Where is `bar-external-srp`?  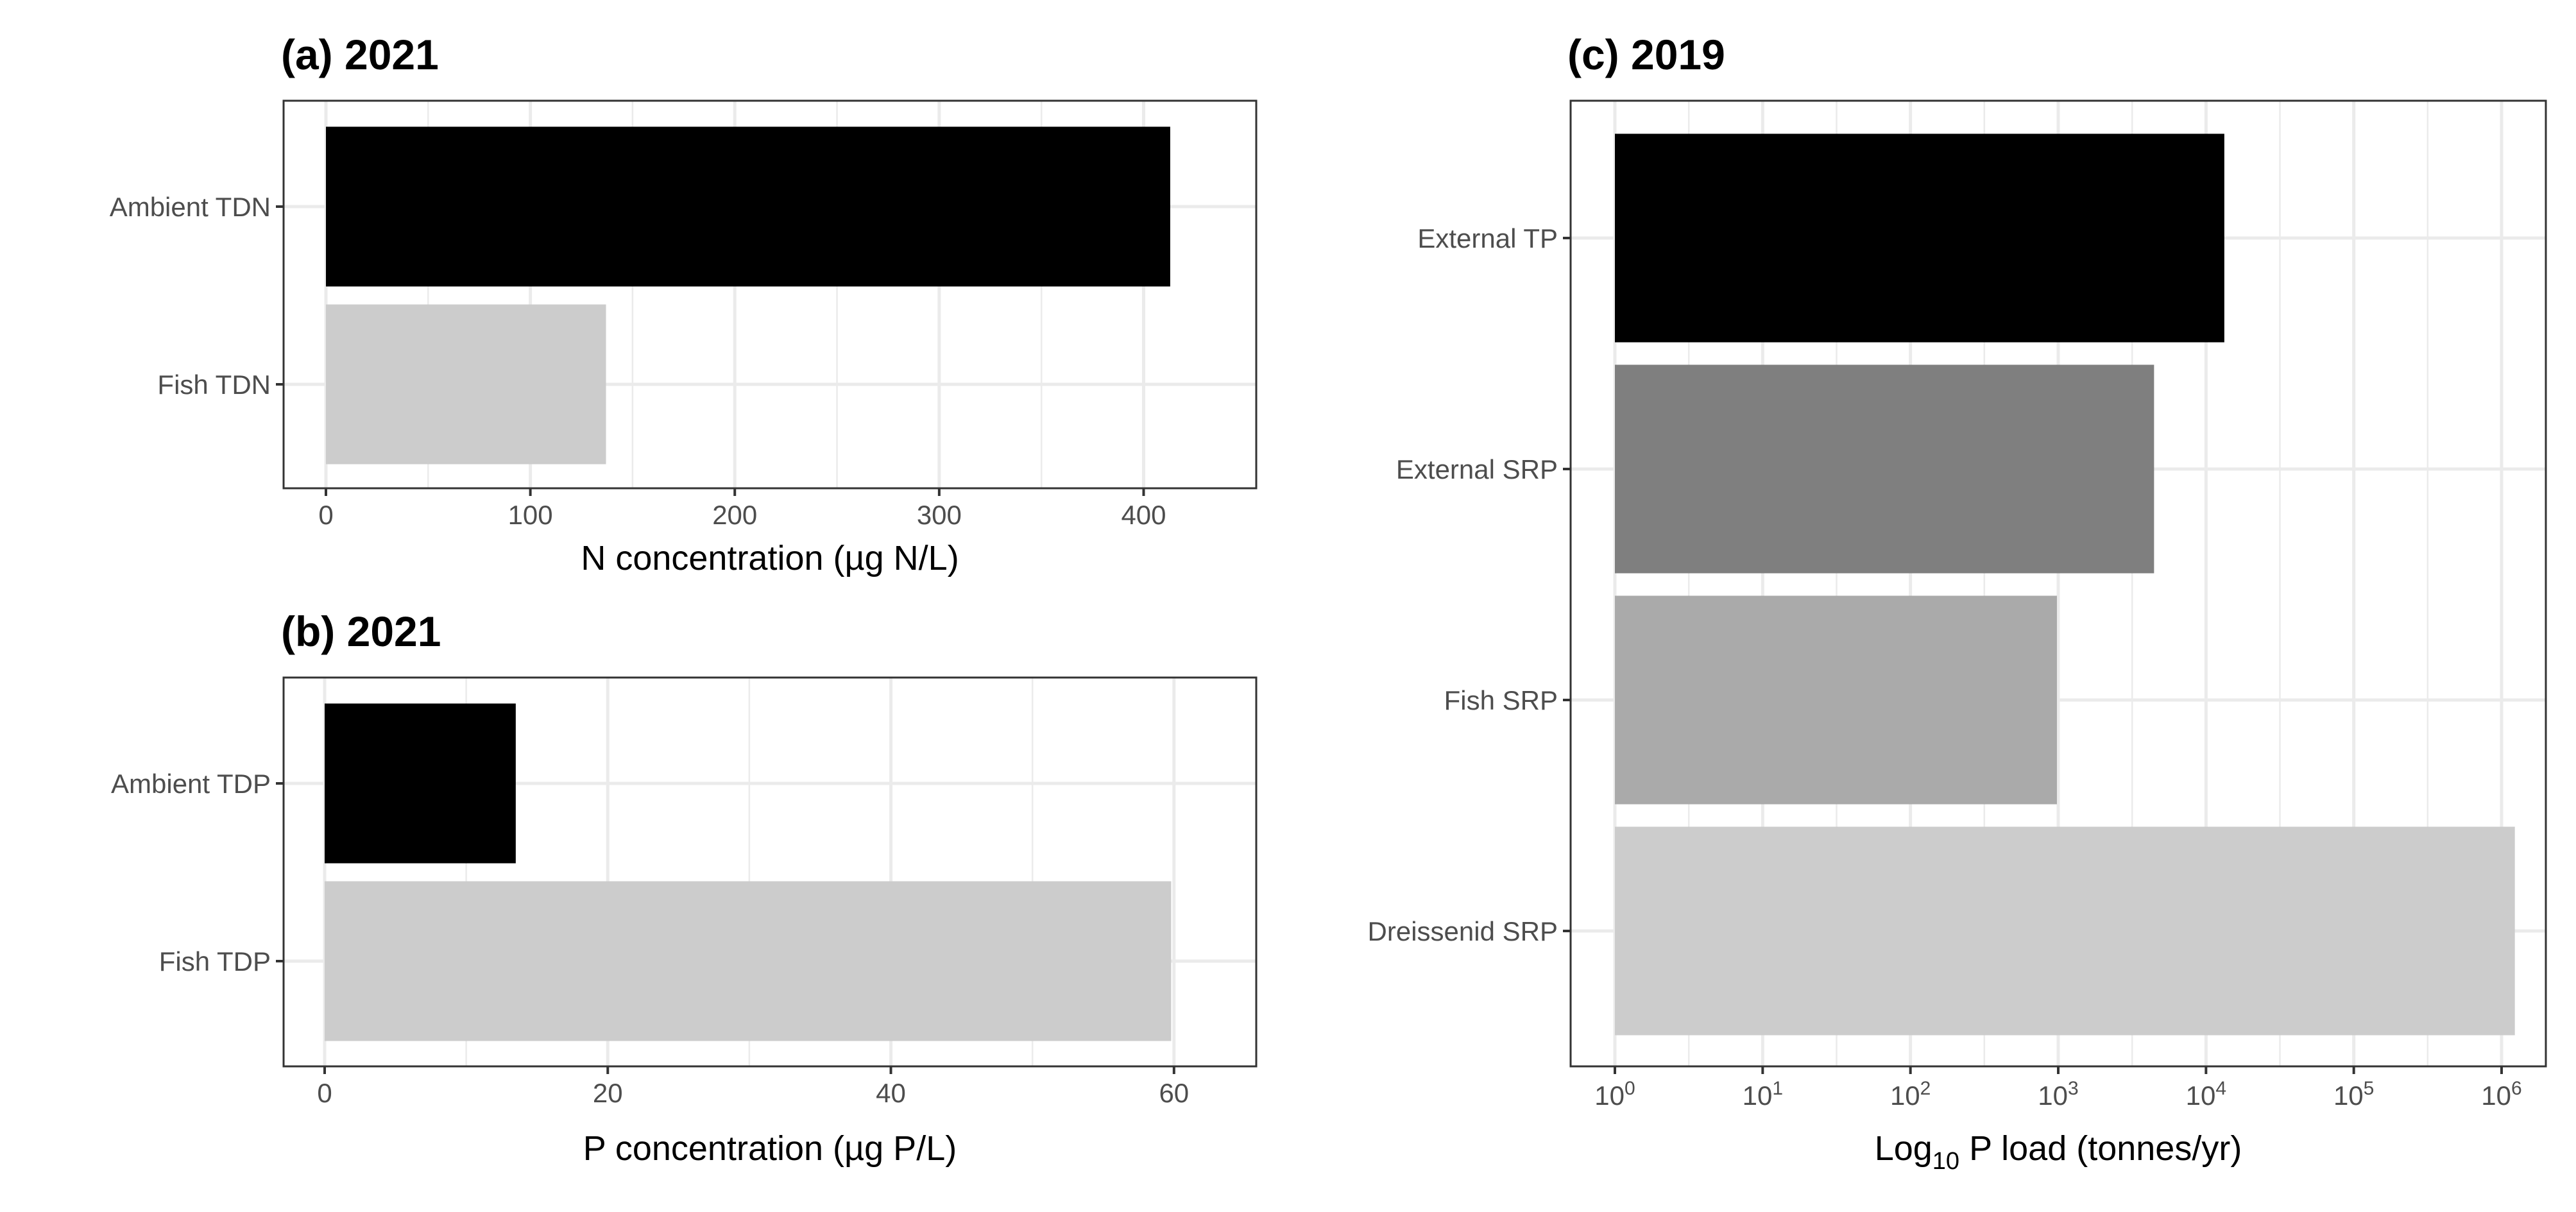 bar-external-srp is located at coordinates (1884, 469).